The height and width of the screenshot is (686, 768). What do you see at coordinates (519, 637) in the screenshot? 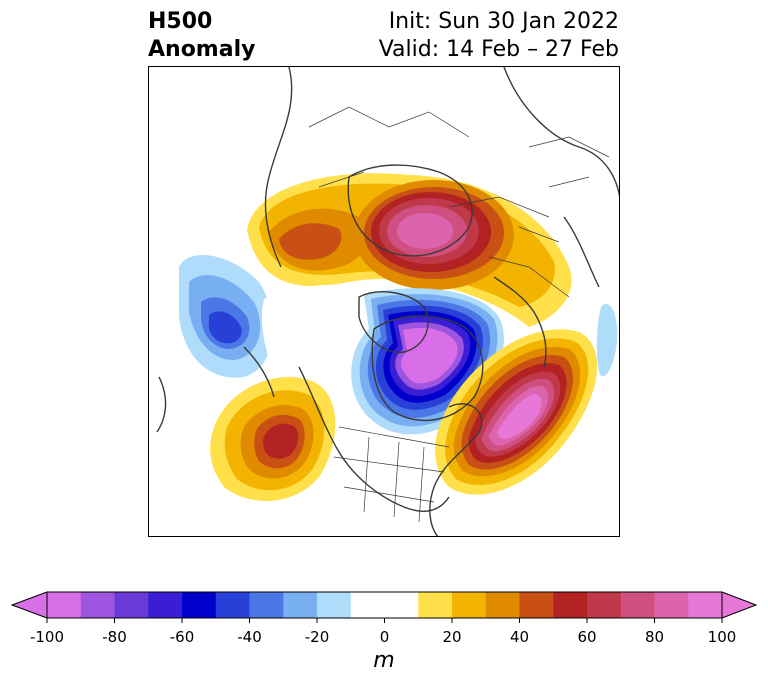
I see `colorbar-tick-label: 40` at bounding box center [519, 637].